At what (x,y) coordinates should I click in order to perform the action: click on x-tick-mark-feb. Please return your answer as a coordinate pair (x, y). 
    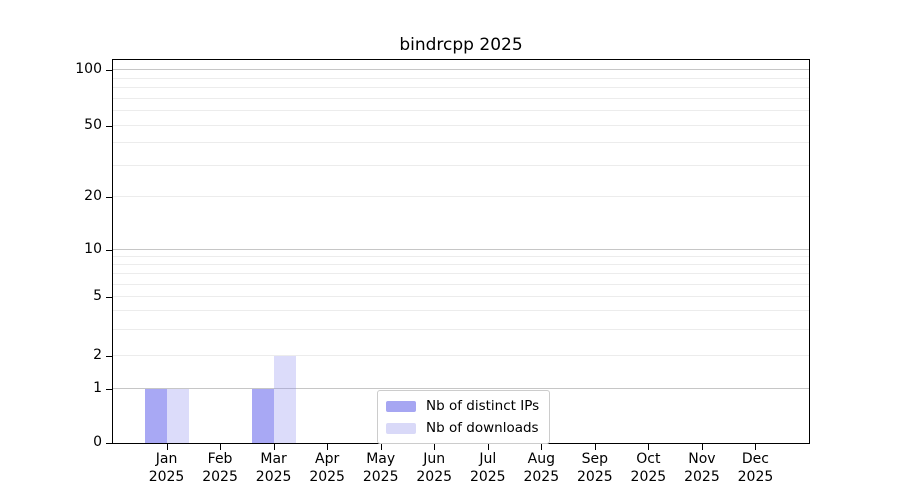
    Looking at the image, I should click on (221, 447).